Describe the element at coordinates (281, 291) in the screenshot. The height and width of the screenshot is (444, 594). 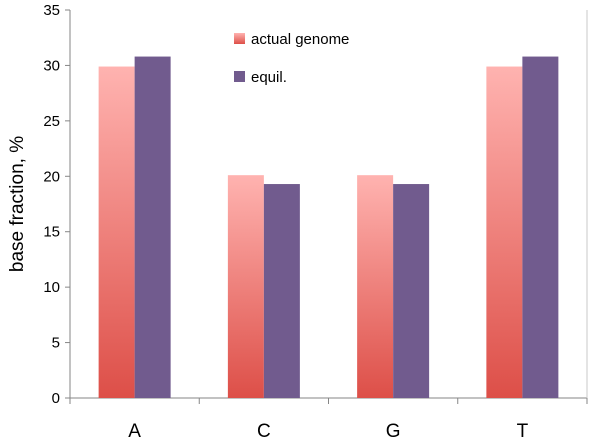
I see `bar-equil-C` at that location.